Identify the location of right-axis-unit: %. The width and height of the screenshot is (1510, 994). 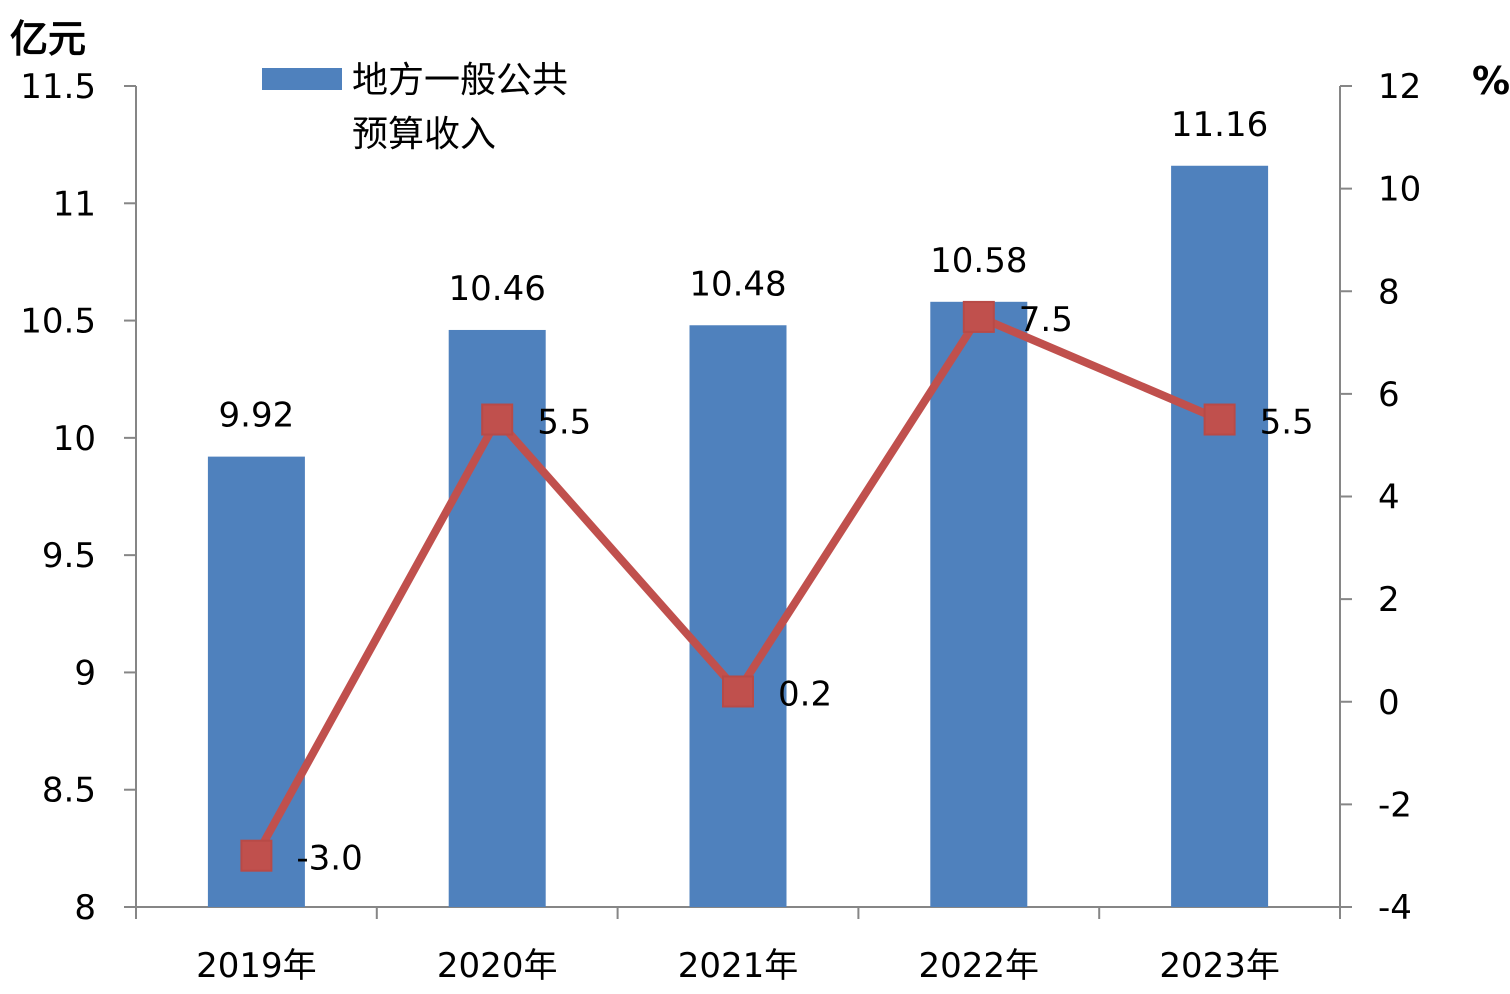
(1491, 81).